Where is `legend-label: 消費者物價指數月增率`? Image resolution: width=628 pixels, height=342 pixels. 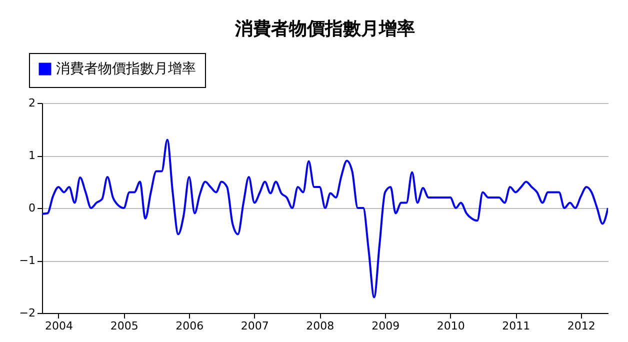 legend-label: 消費者物價指數月增率 is located at coordinates (126, 69).